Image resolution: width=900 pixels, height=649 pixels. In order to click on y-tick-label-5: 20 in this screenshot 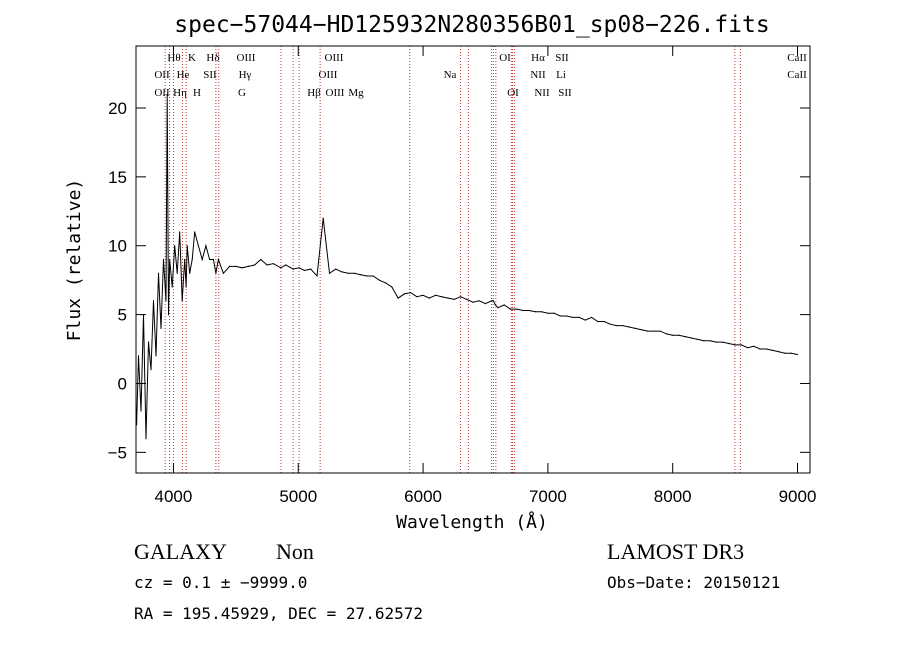, I will do `click(117, 108)`.